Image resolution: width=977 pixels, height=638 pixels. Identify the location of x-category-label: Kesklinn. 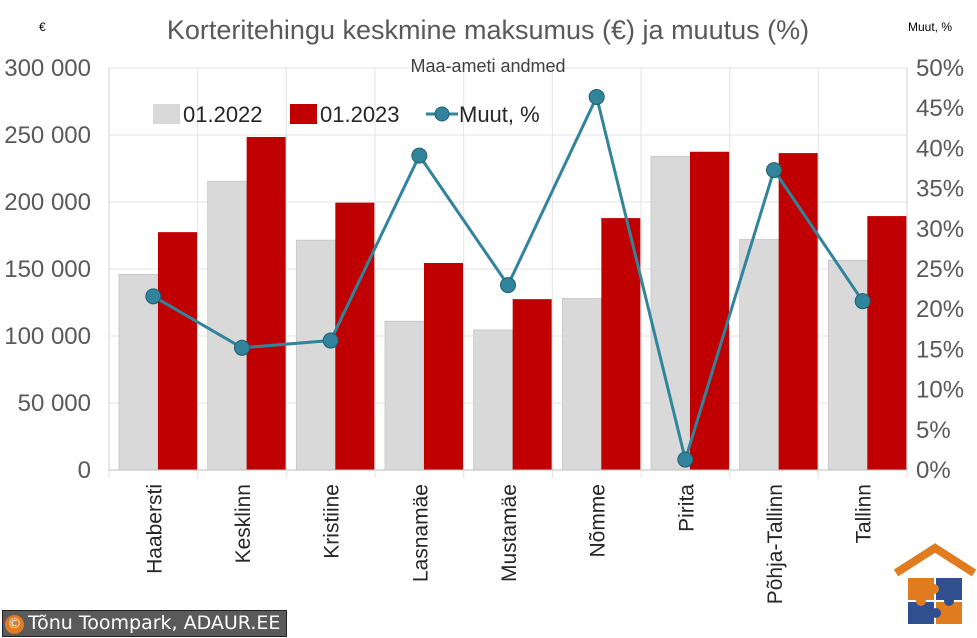
(243, 523).